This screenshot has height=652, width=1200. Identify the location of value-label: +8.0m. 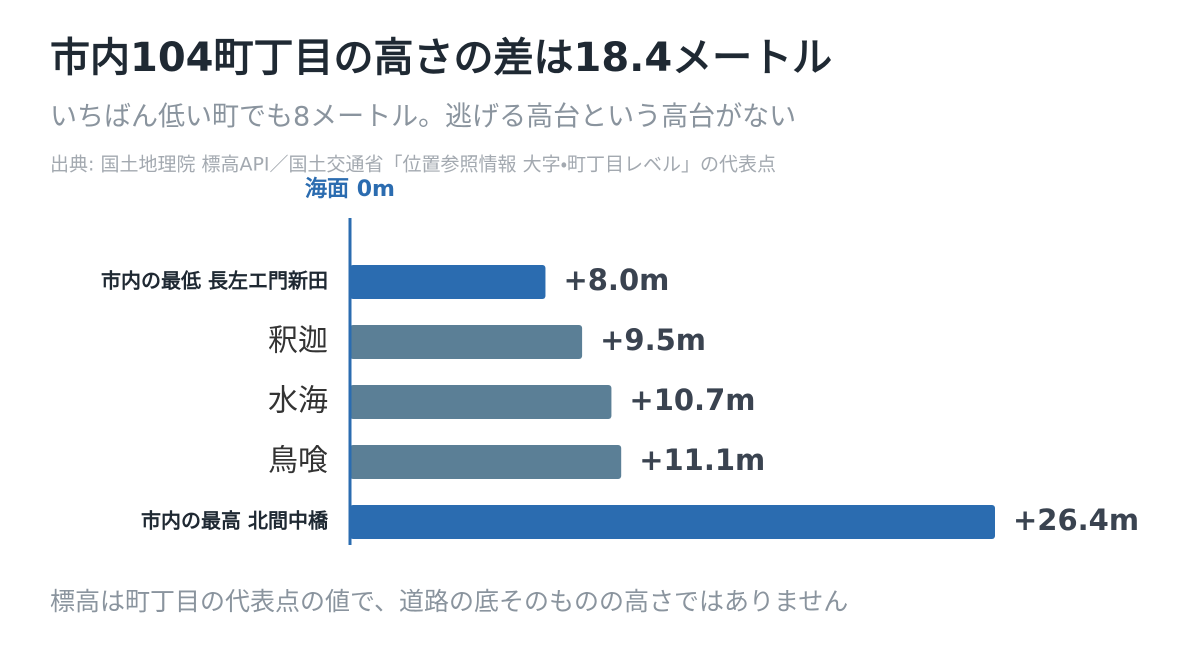
(616, 280).